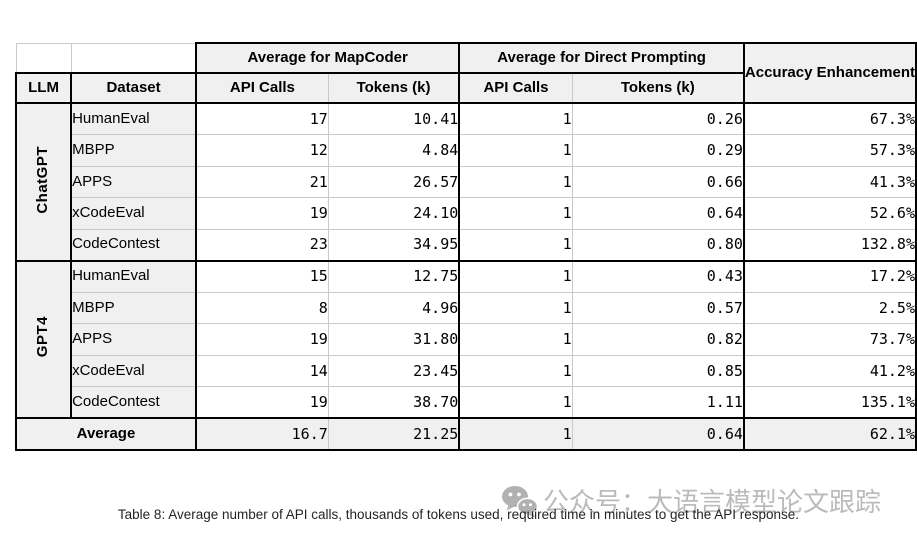 The height and width of the screenshot is (548, 917). I want to click on table-row: MBPP 8 4.96 1 0.57 2.5%, so click(466, 307).